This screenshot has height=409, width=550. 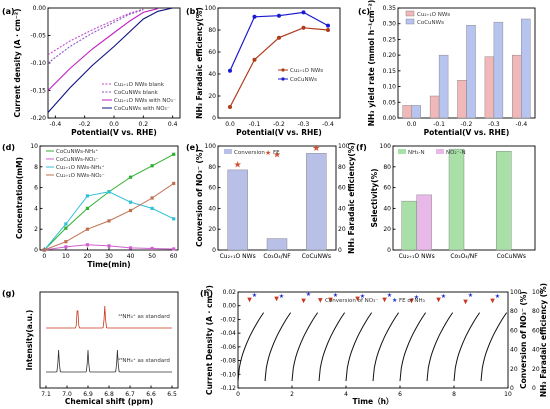 I want to click on y3-tick-label: 60, so click(x=536, y=330).